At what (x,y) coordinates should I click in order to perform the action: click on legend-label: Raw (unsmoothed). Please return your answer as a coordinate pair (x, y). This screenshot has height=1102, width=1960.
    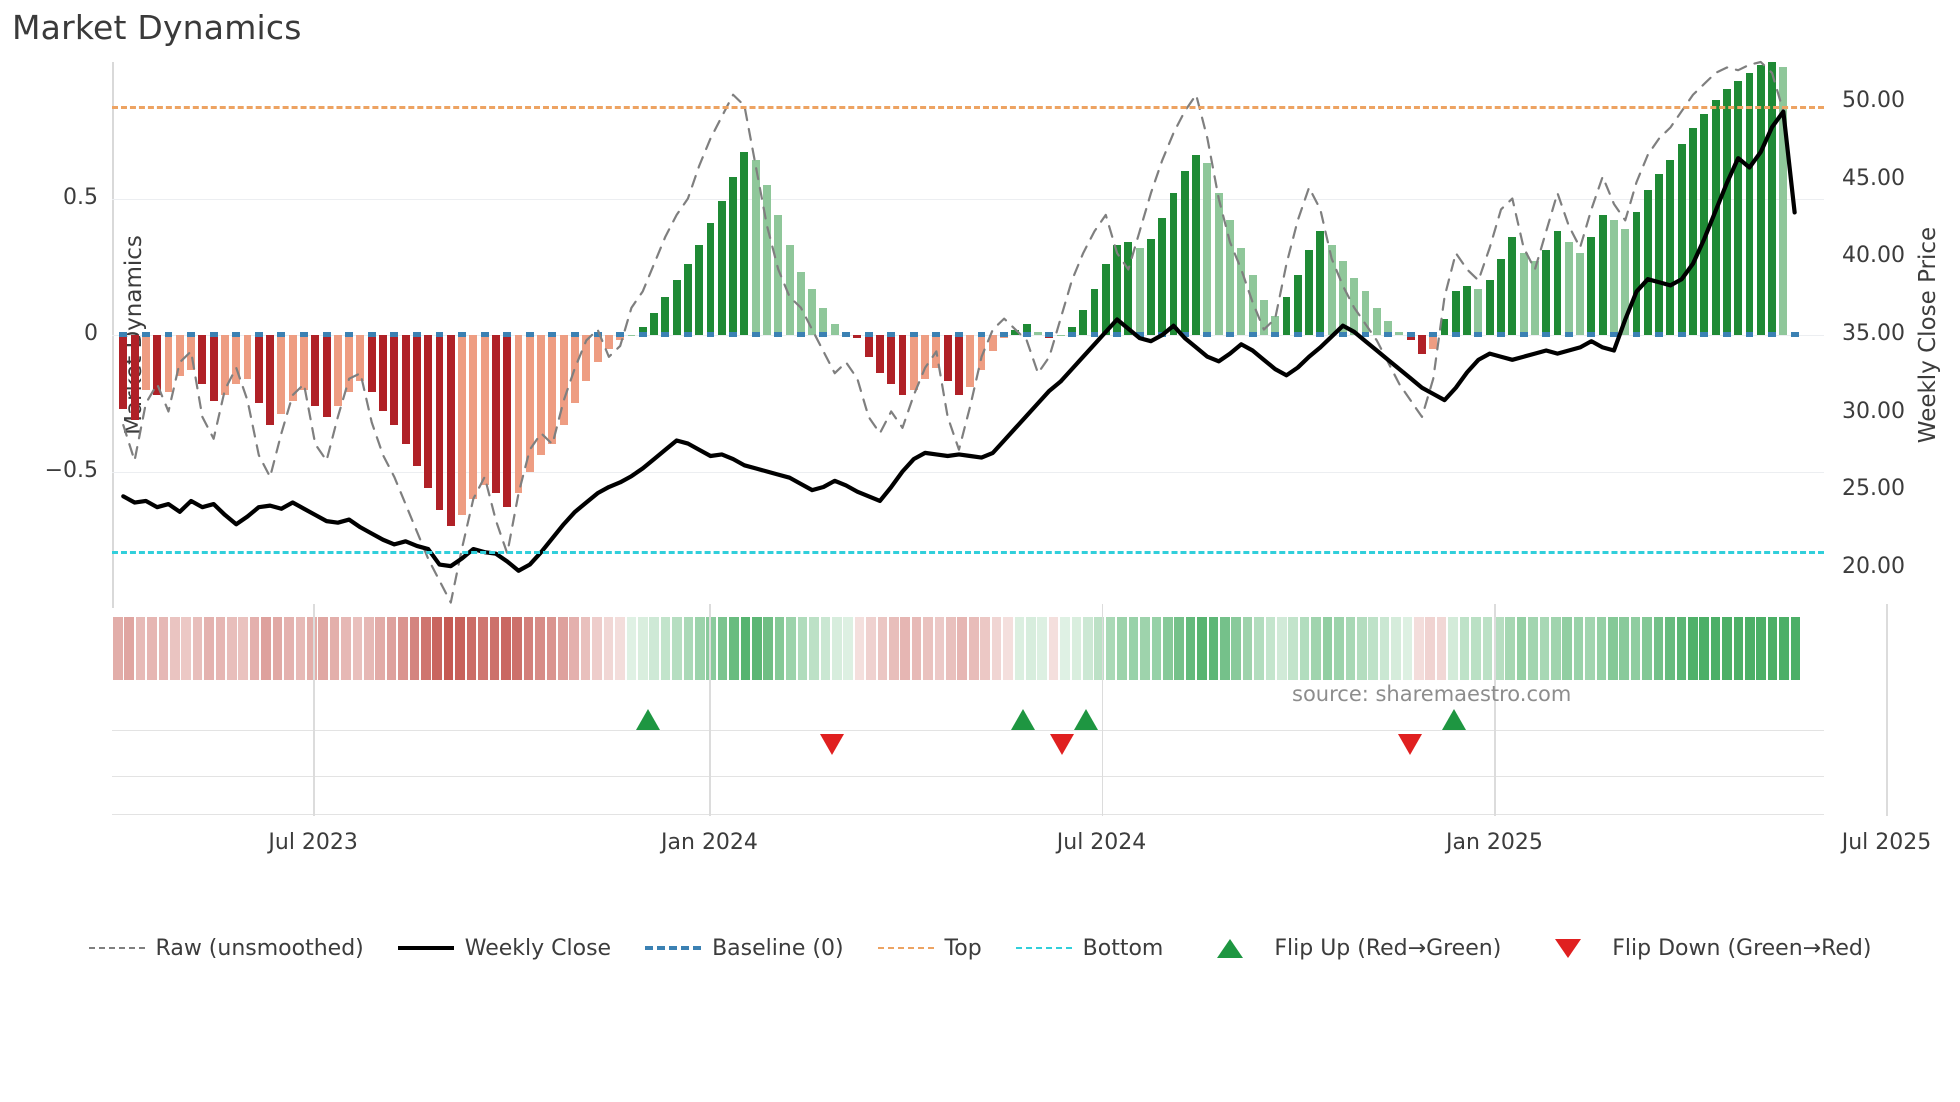
    Looking at the image, I should click on (259, 948).